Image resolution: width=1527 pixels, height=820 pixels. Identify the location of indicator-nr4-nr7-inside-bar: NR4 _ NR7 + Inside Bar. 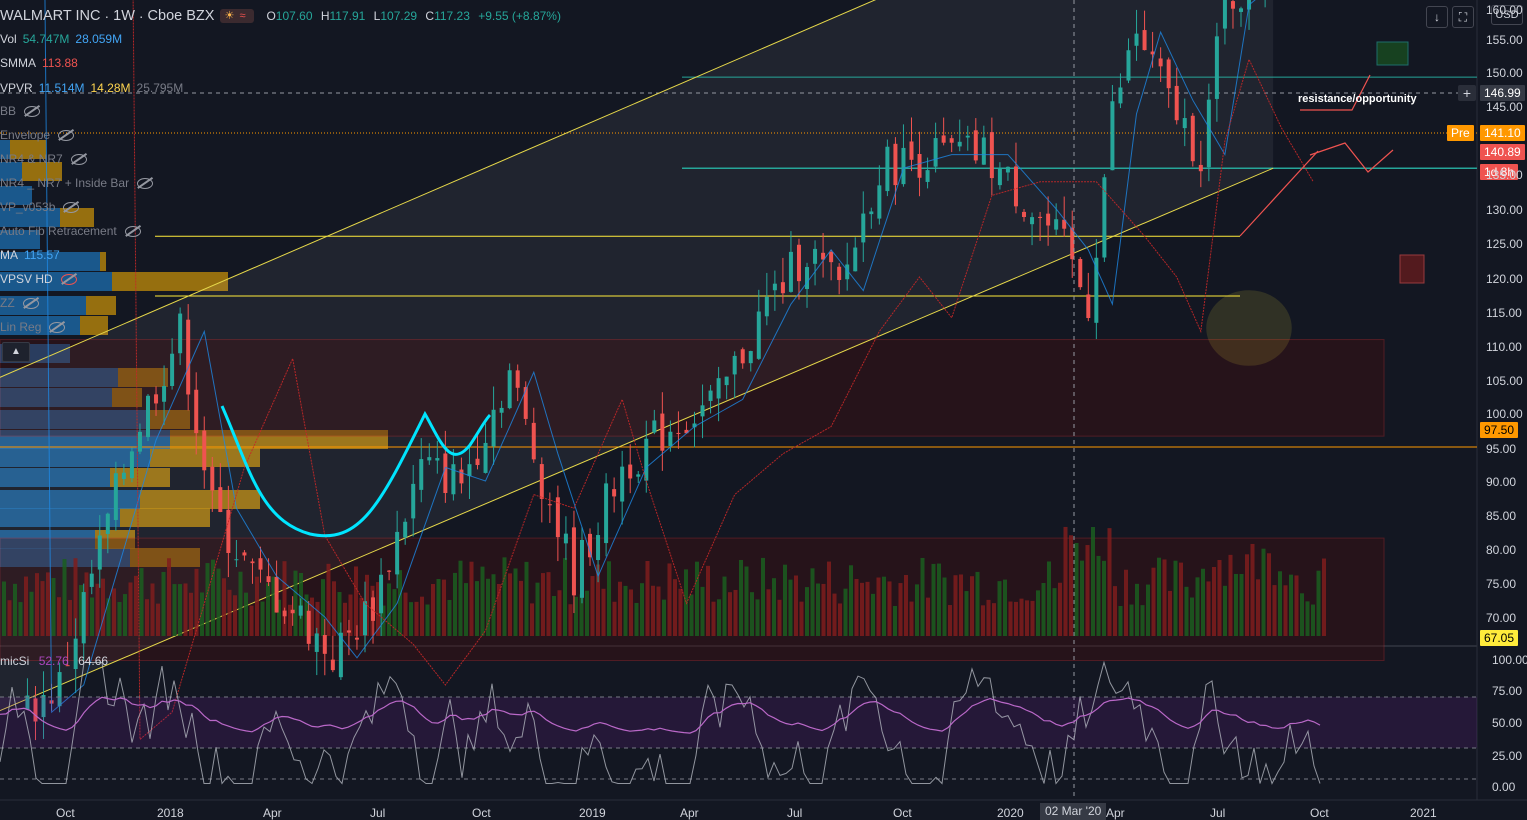
(77, 183).